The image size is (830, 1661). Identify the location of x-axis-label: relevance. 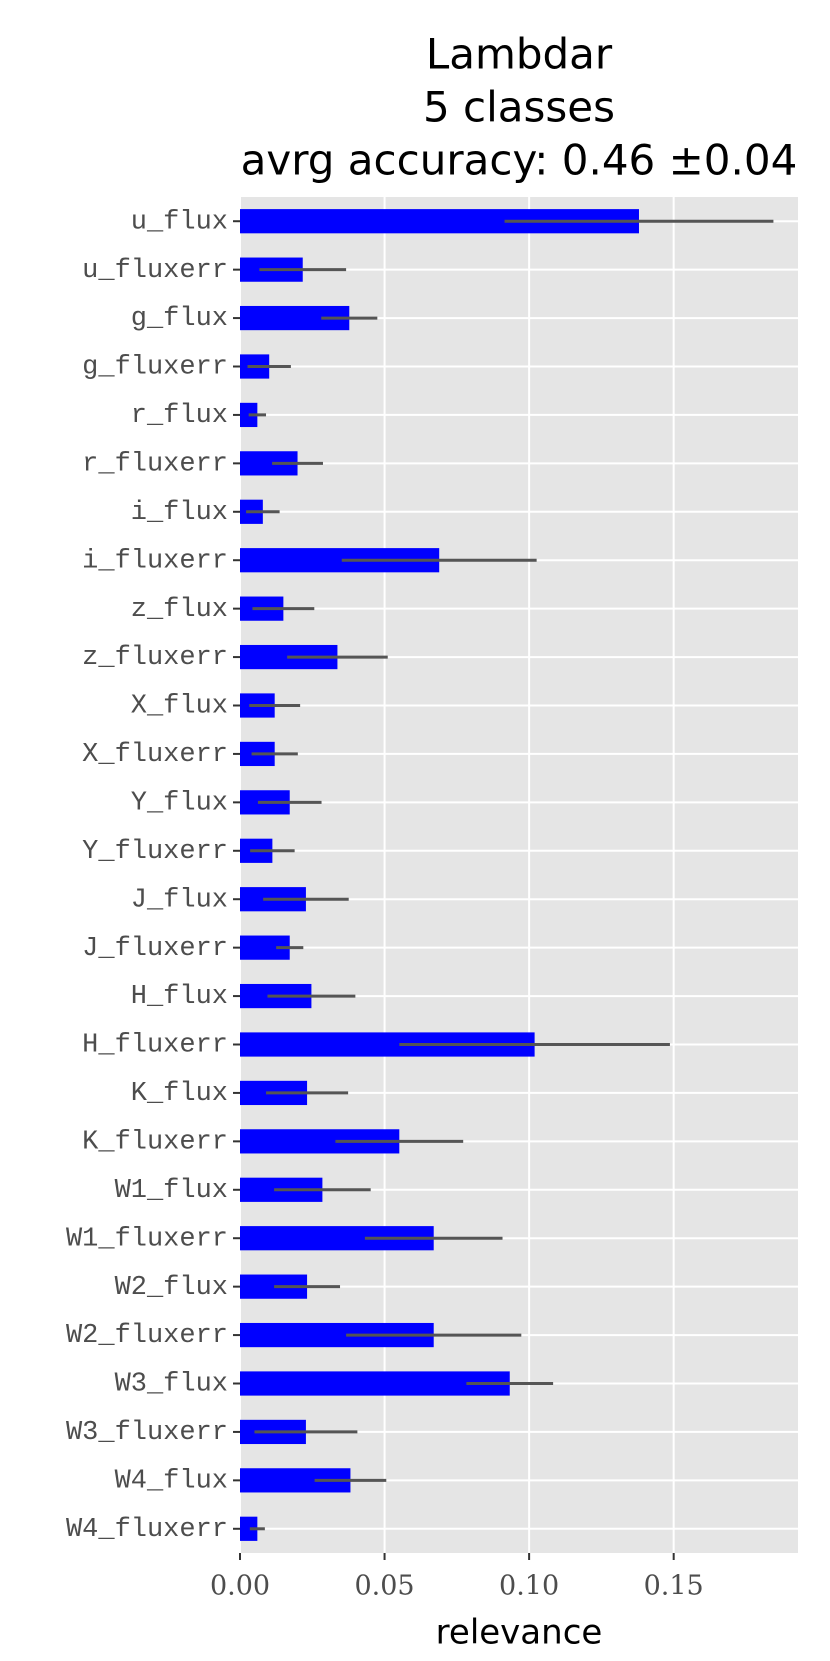
(519, 1633).